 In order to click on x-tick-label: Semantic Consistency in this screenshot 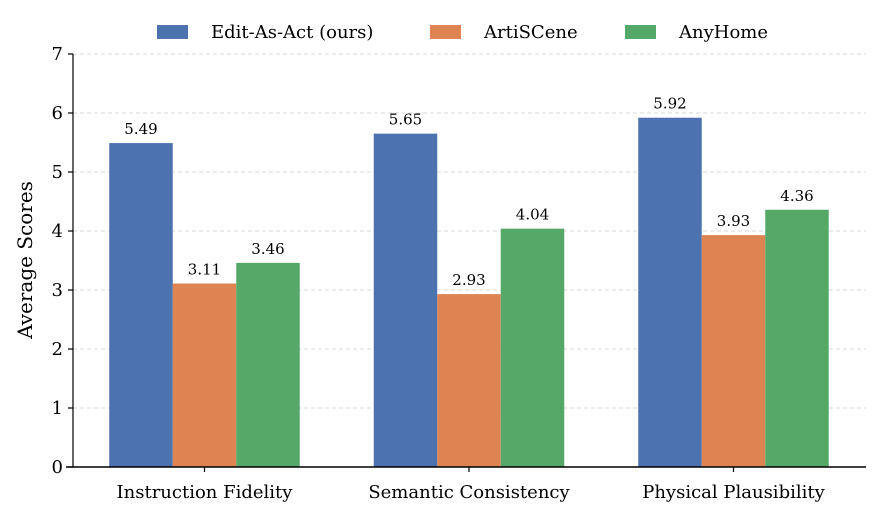, I will do `click(469, 492)`.